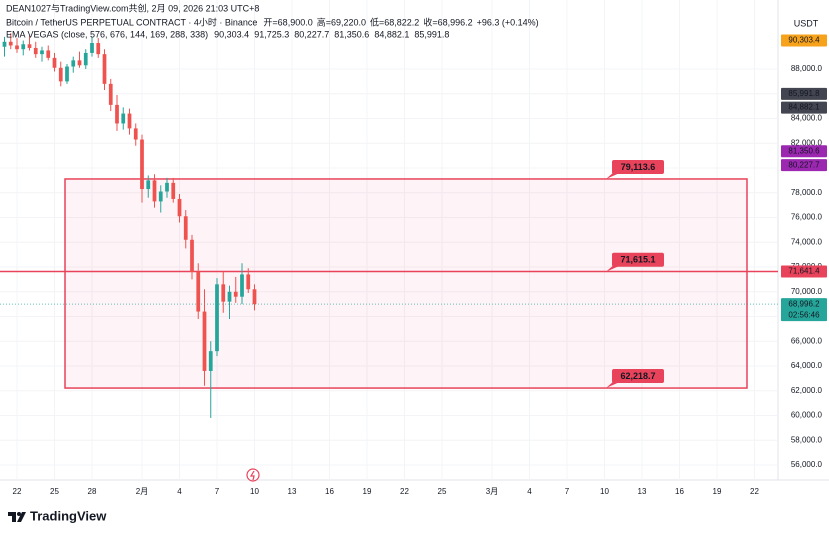  What do you see at coordinates (394, 21) in the screenshot?
I see `ohlc-value: 低=68,822.2` at bounding box center [394, 21].